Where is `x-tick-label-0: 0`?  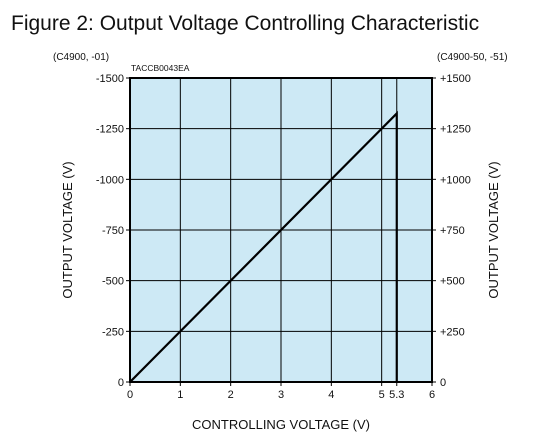
x-tick-label-0: 0 is located at coordinates (130, 395).